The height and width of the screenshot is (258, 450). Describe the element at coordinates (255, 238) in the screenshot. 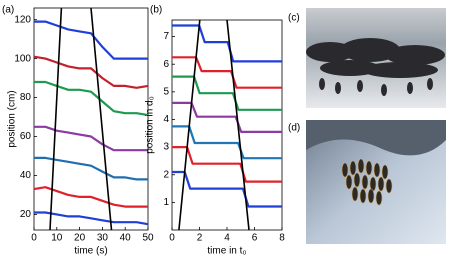

I see `x-tick-label: 6` at that location.